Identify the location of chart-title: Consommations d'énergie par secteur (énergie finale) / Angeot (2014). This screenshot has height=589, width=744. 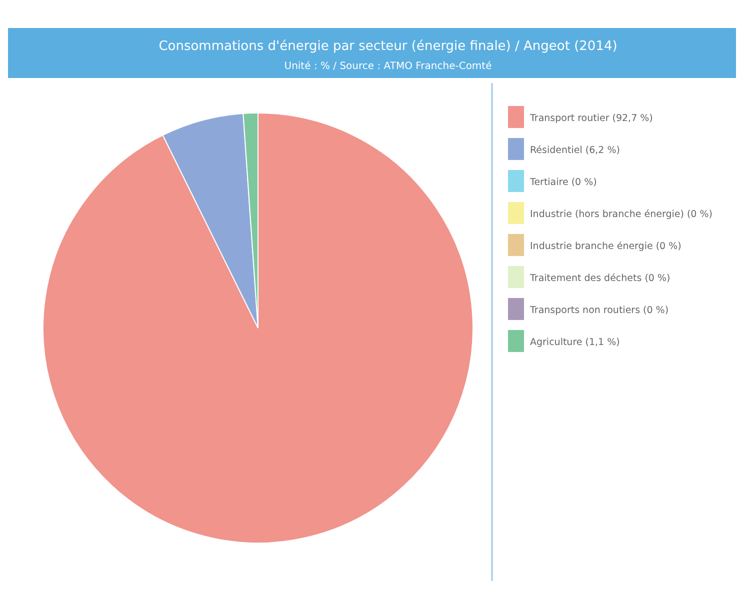
(388, 46).